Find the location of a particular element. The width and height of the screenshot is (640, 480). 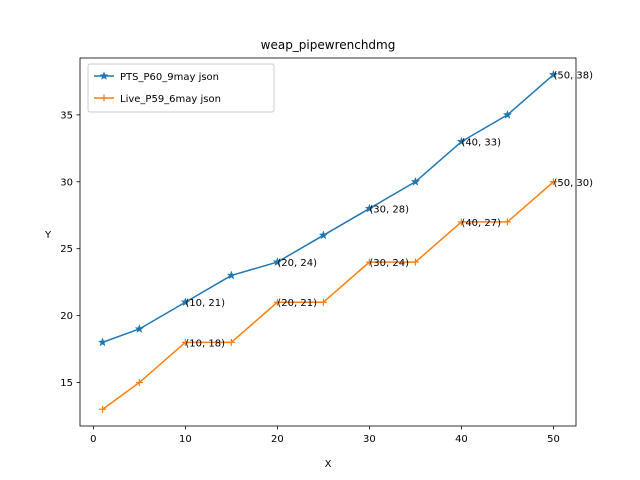

chart-title: weap_pipewrenchdmg is located at coordinates (328, 45).